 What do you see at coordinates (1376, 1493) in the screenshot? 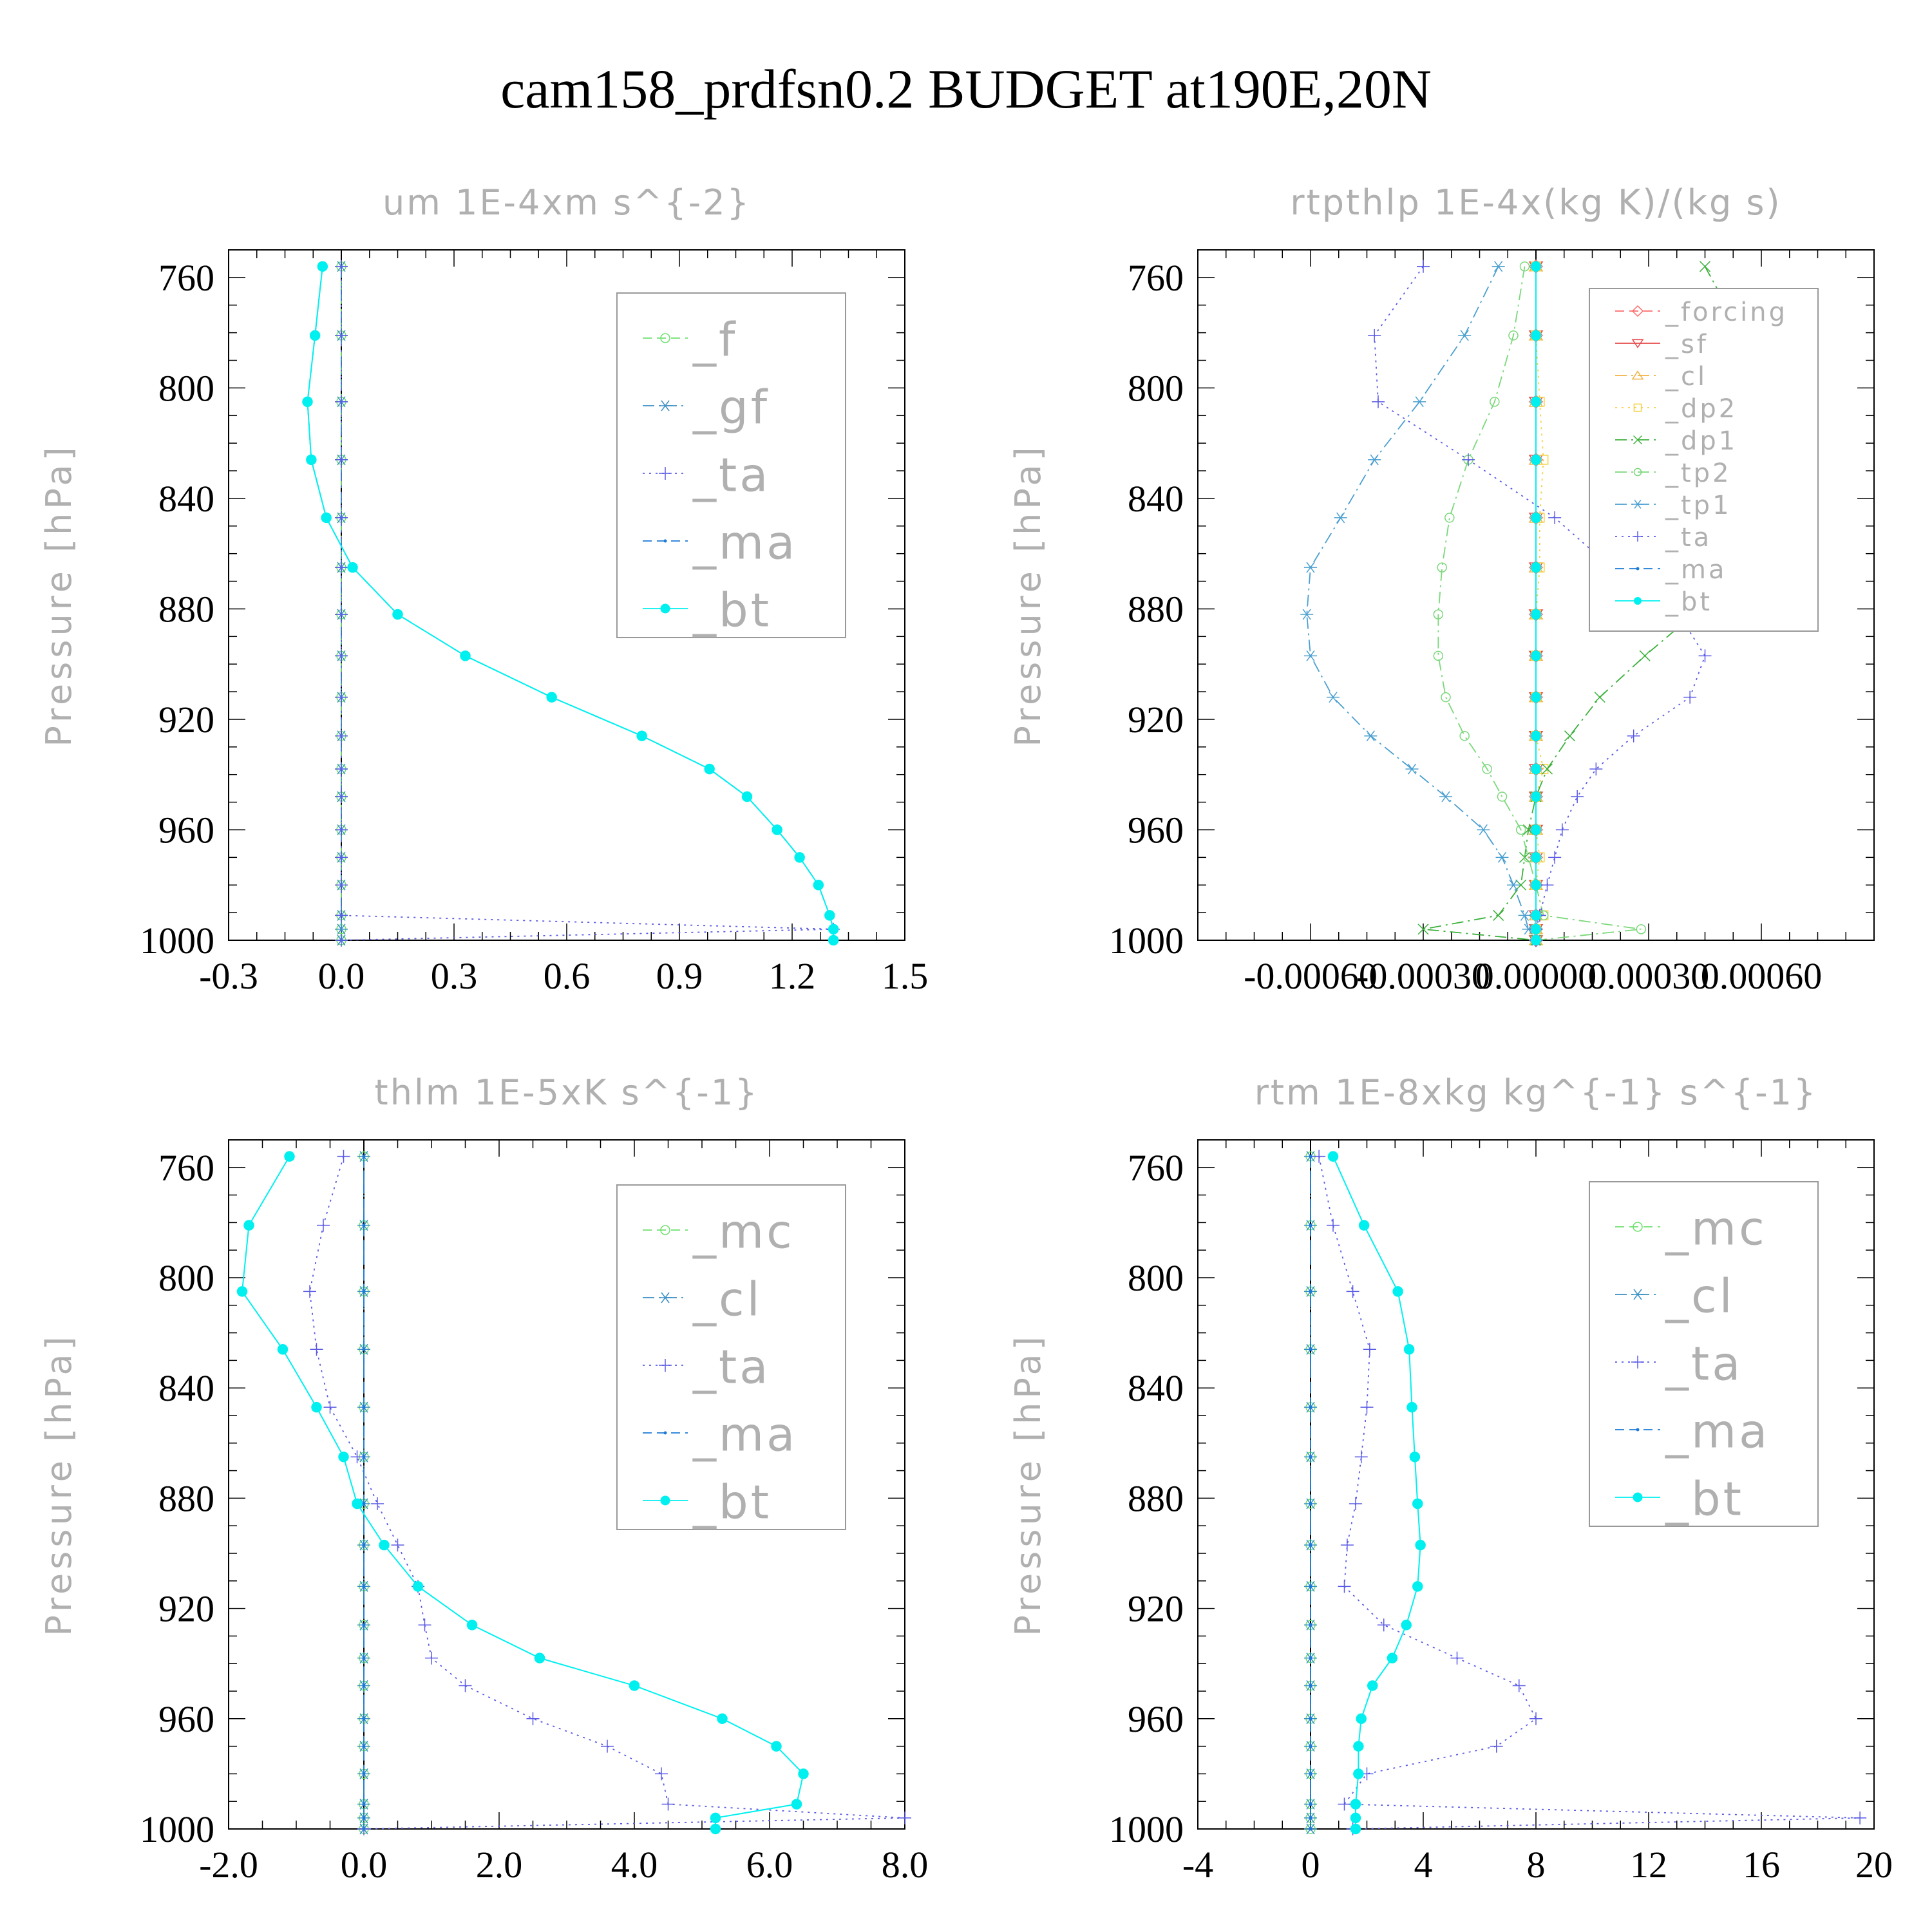
I see `series-bt` at bounding box center [1376, 1493].